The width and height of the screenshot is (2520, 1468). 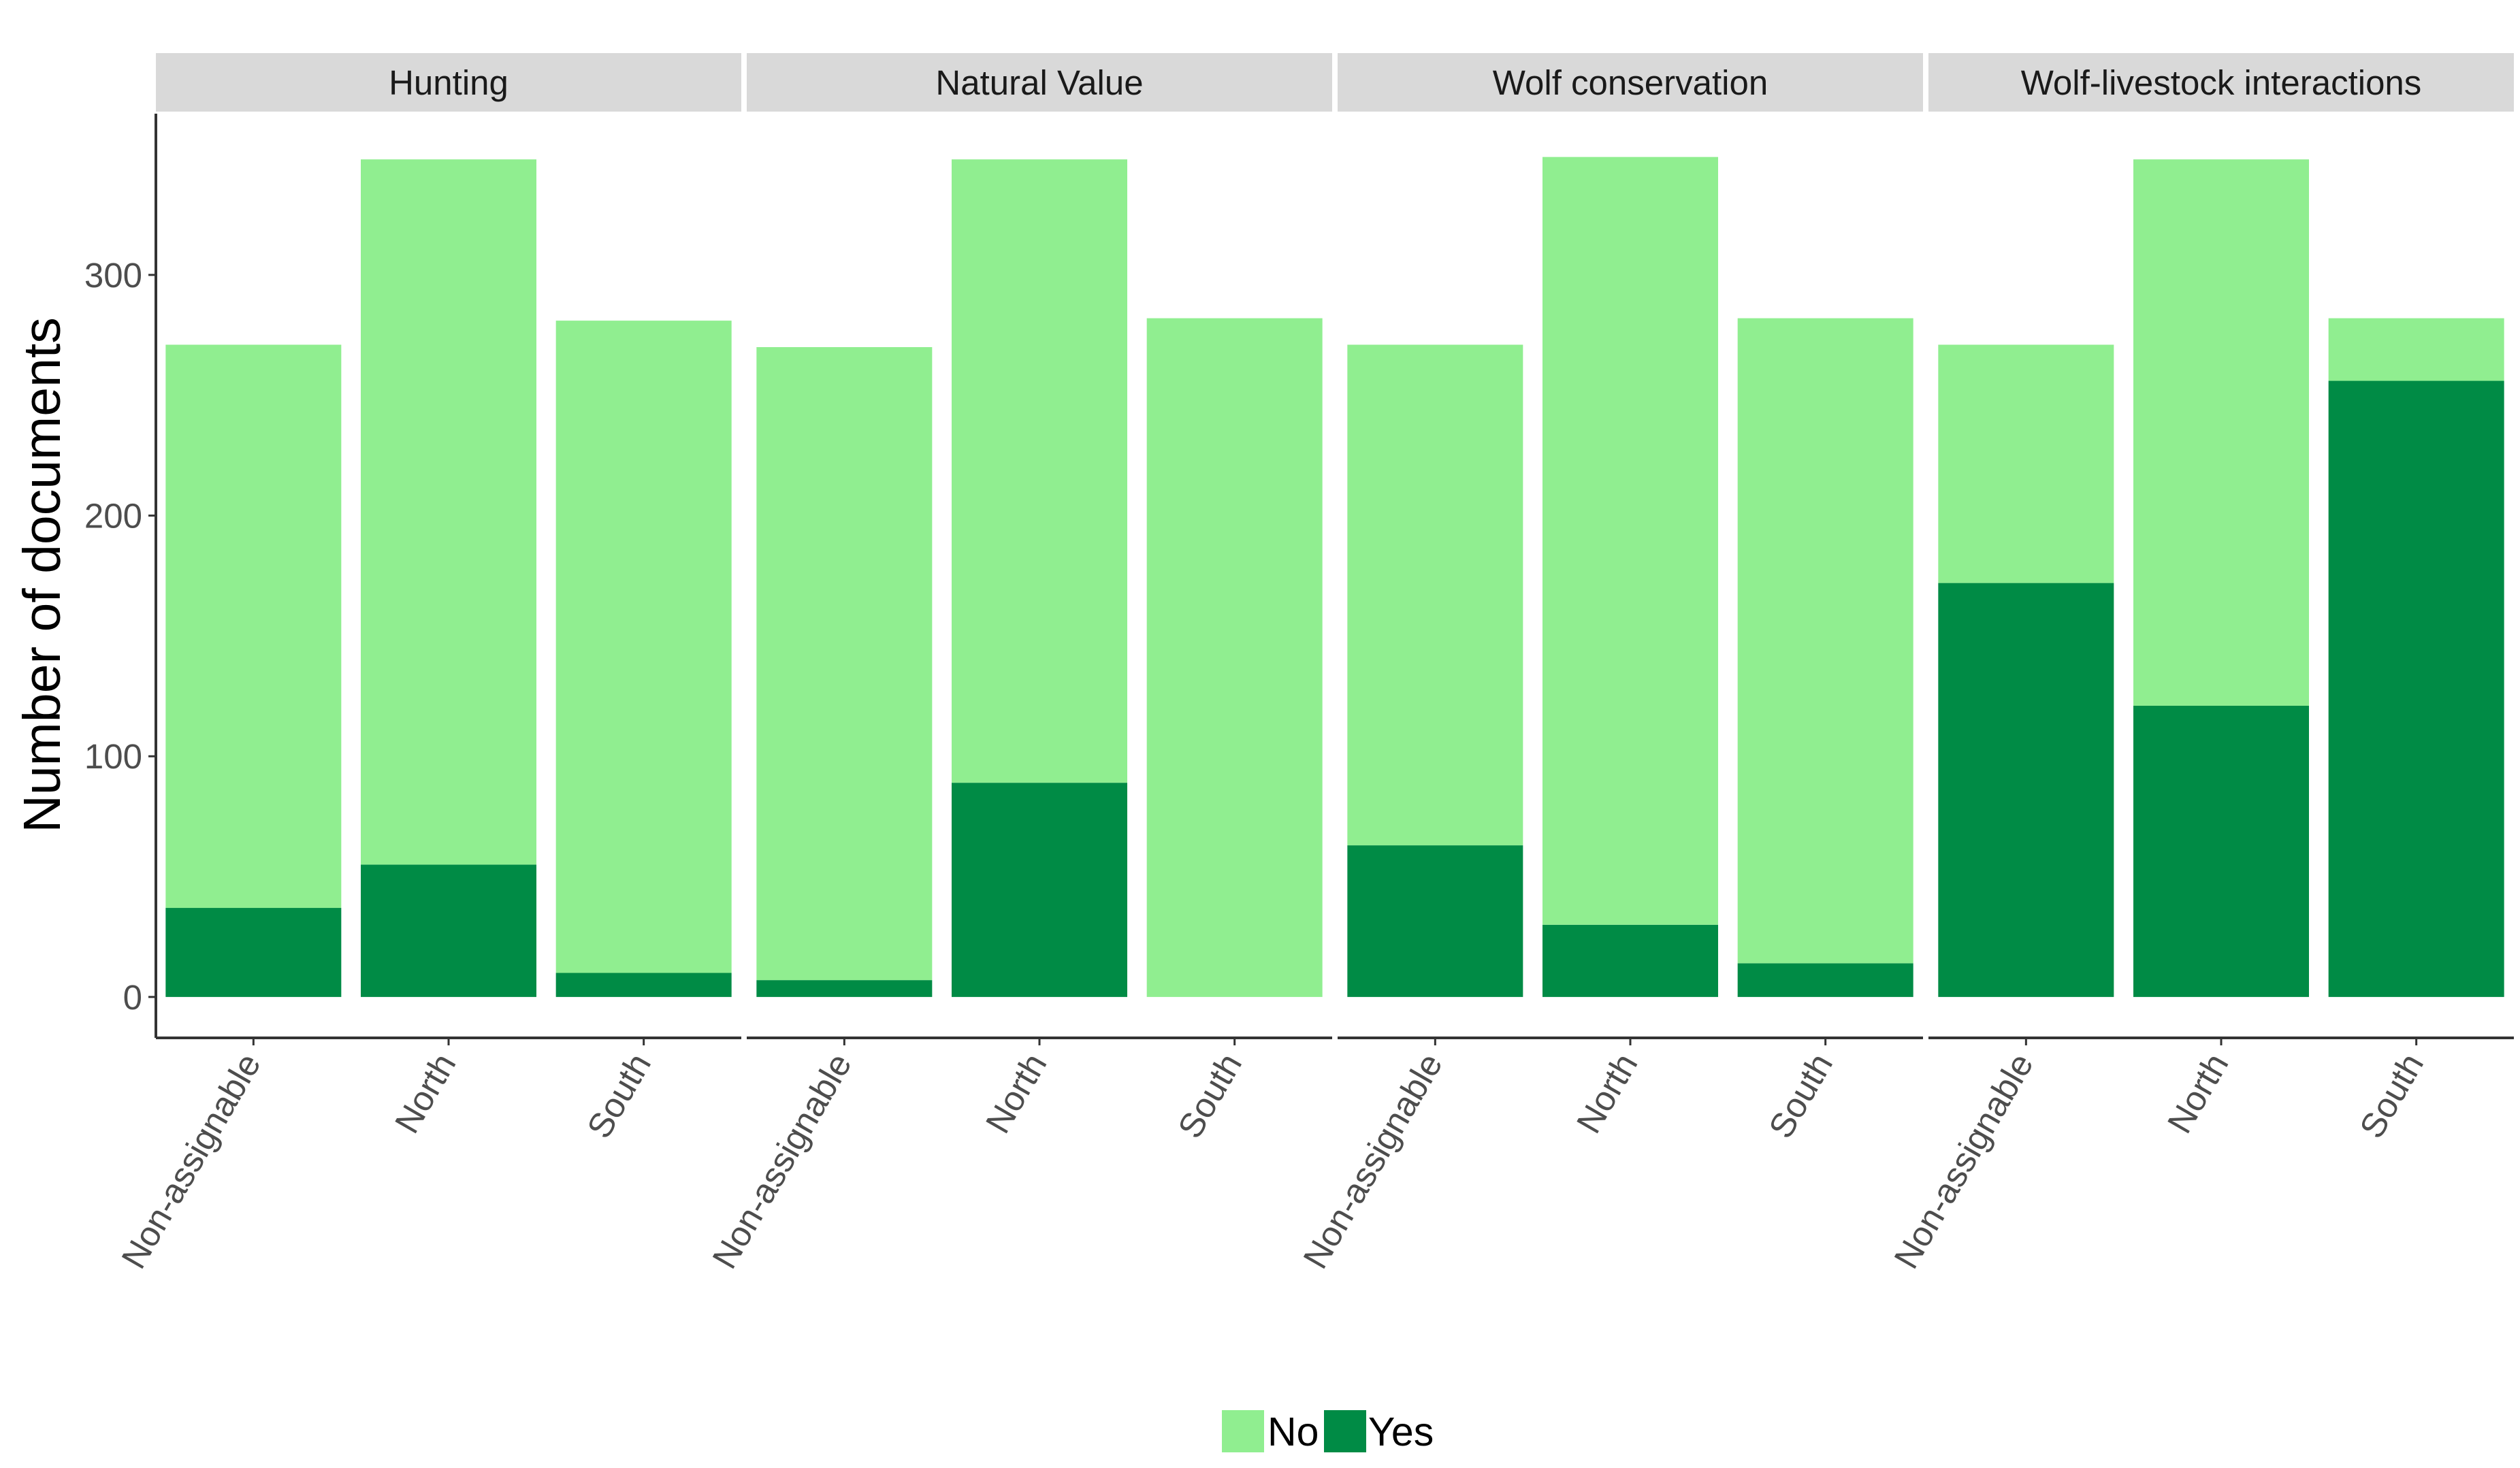 I want to click on facet-title: Wolf conservation, so click(x=1630, y=82).